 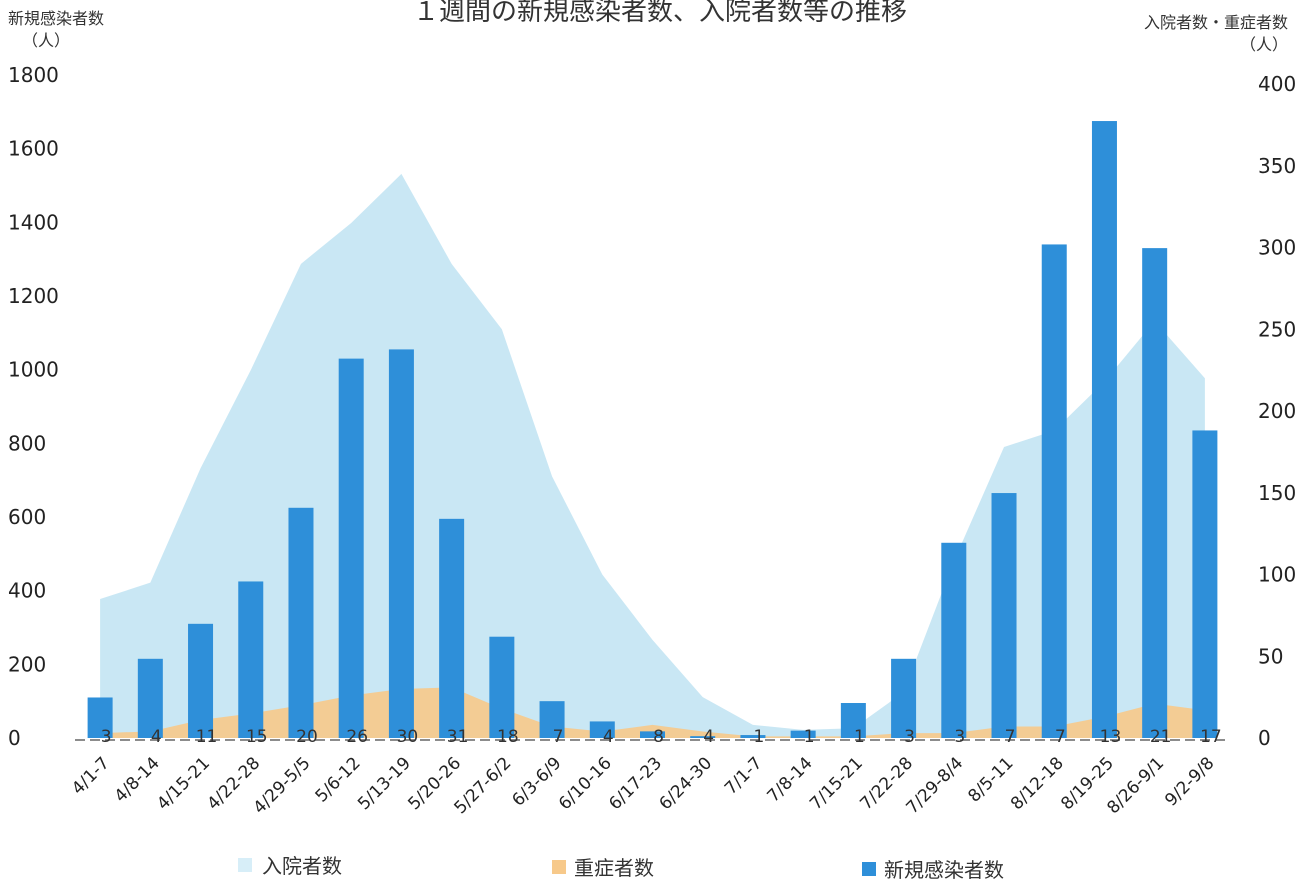 I want to click on data-label: 8, so click(x=658, y=737).